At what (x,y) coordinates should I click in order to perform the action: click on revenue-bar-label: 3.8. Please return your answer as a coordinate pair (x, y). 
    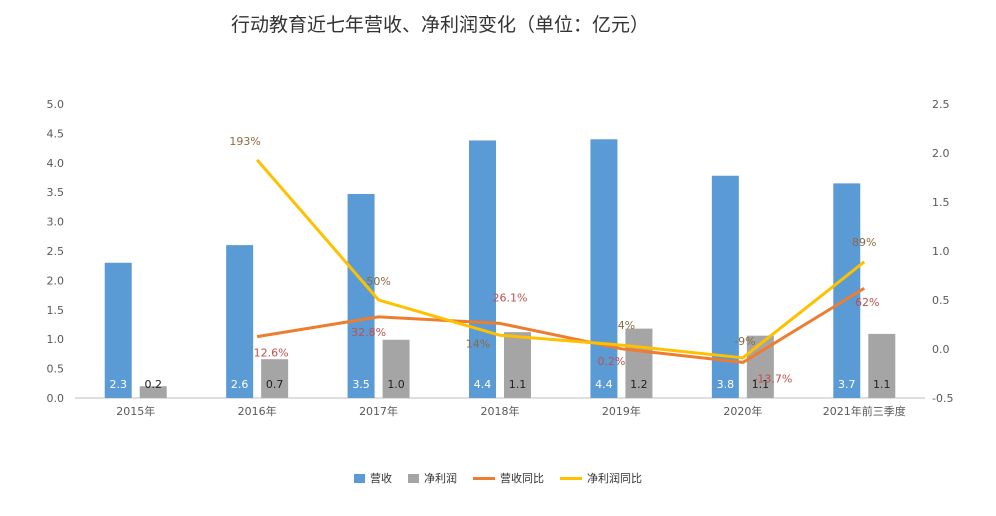
    Looking at the image, I should click on (726, 384).